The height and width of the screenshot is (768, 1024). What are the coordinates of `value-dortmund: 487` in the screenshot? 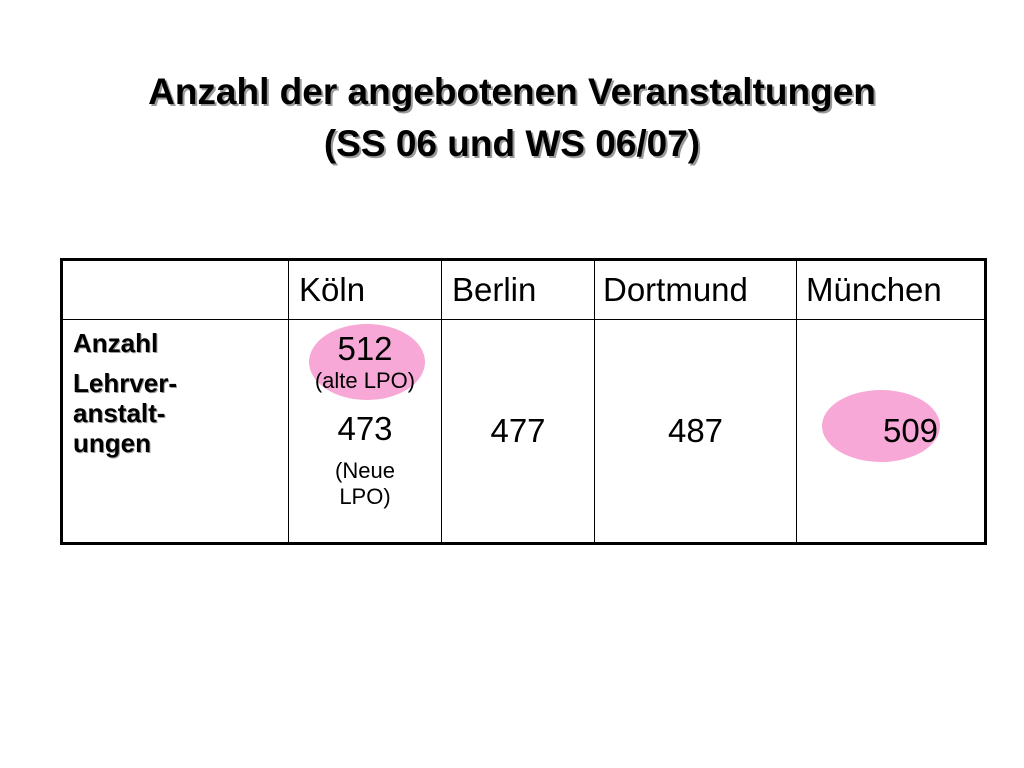 It's located at (695, 430).